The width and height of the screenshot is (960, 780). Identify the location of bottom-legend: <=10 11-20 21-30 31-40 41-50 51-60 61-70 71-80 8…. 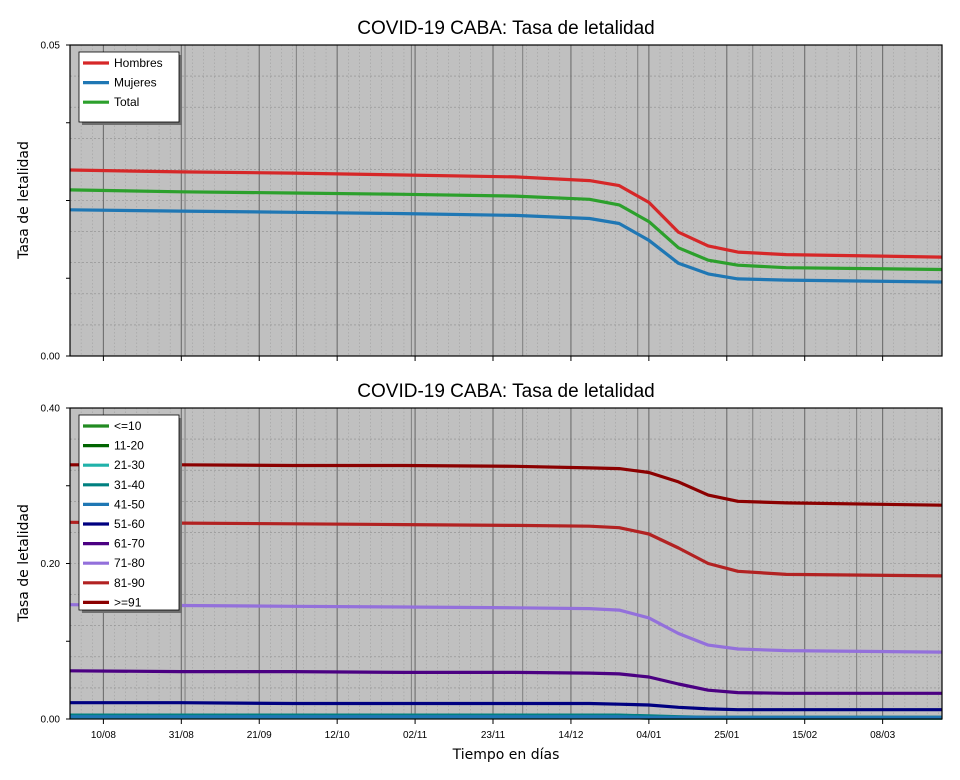
(130, 513).